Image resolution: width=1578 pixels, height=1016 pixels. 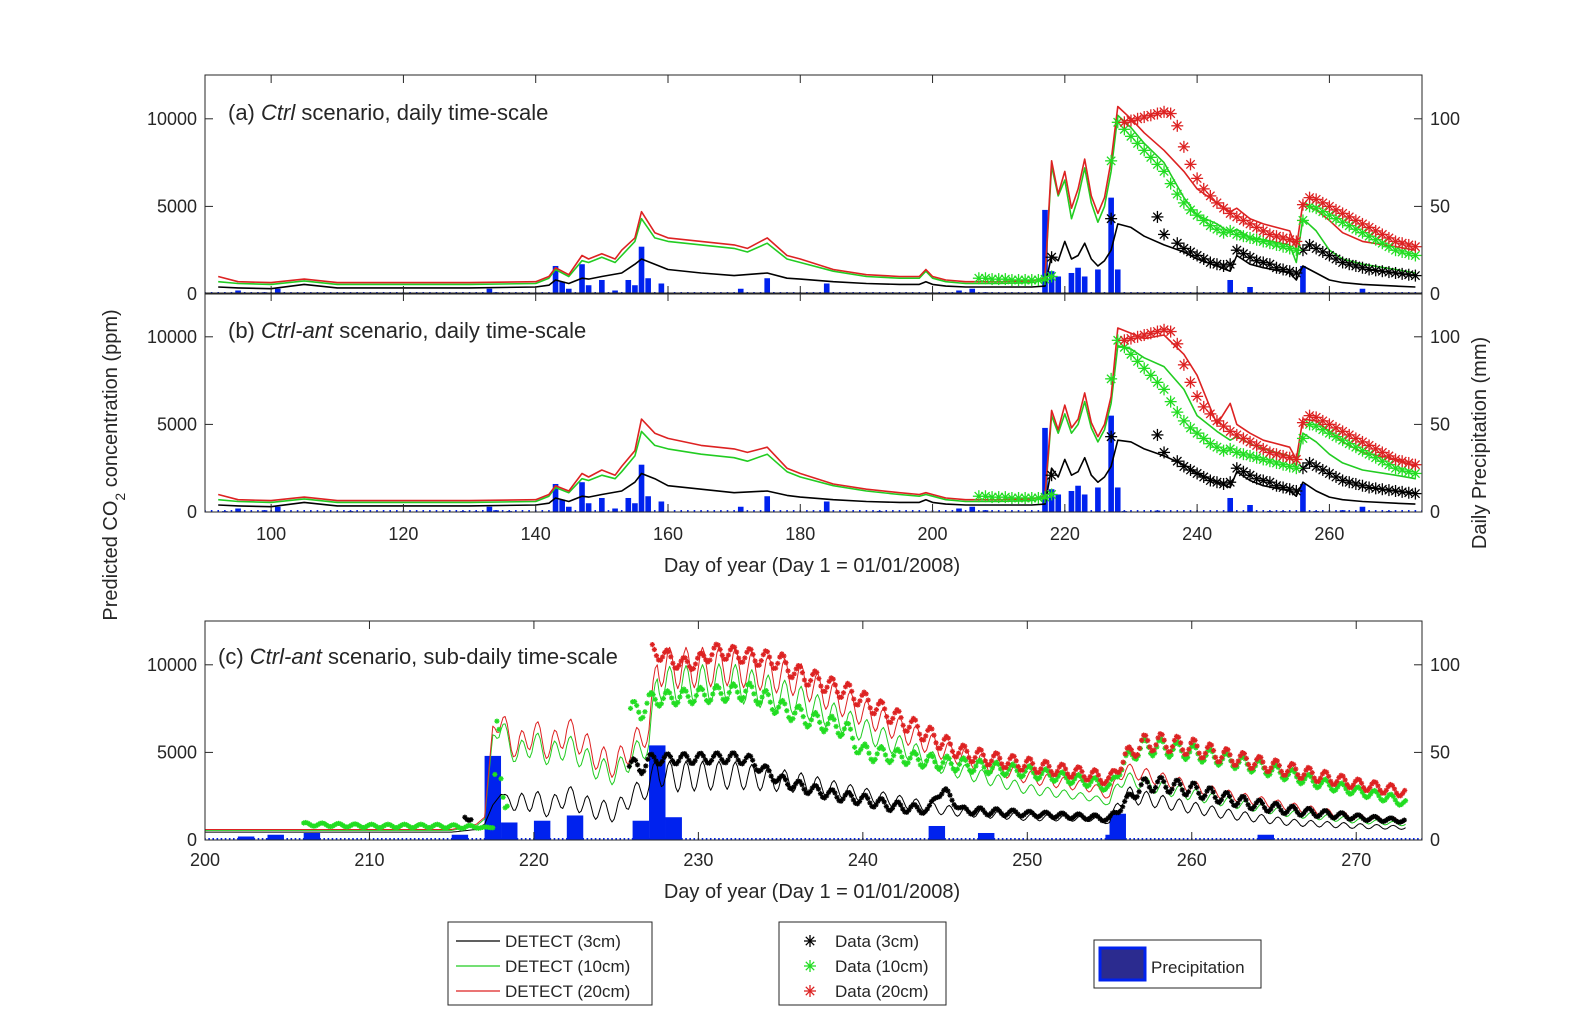 What do you see at coordinates (673, 828) in the screenshot?
I see `panel-c-precip-bar` at bounding box center [673, 828].